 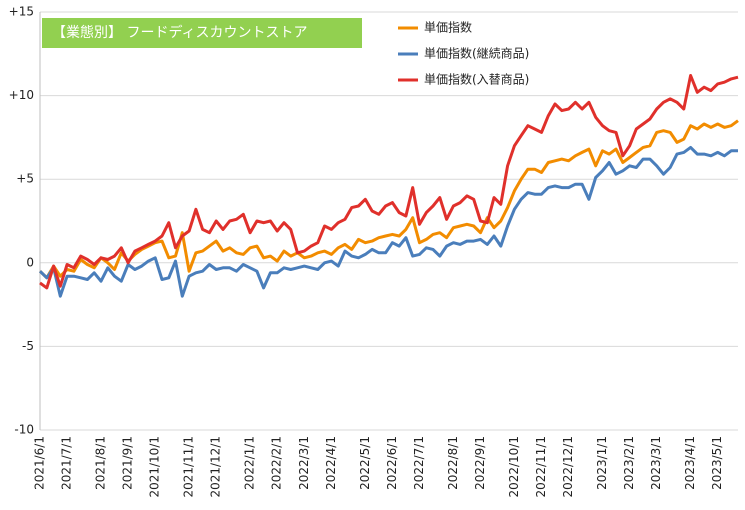 What do you see at coordinates (28, 346) in the screenshot?
I see `y-tick-label: -5` at bounding box center [28, 346].